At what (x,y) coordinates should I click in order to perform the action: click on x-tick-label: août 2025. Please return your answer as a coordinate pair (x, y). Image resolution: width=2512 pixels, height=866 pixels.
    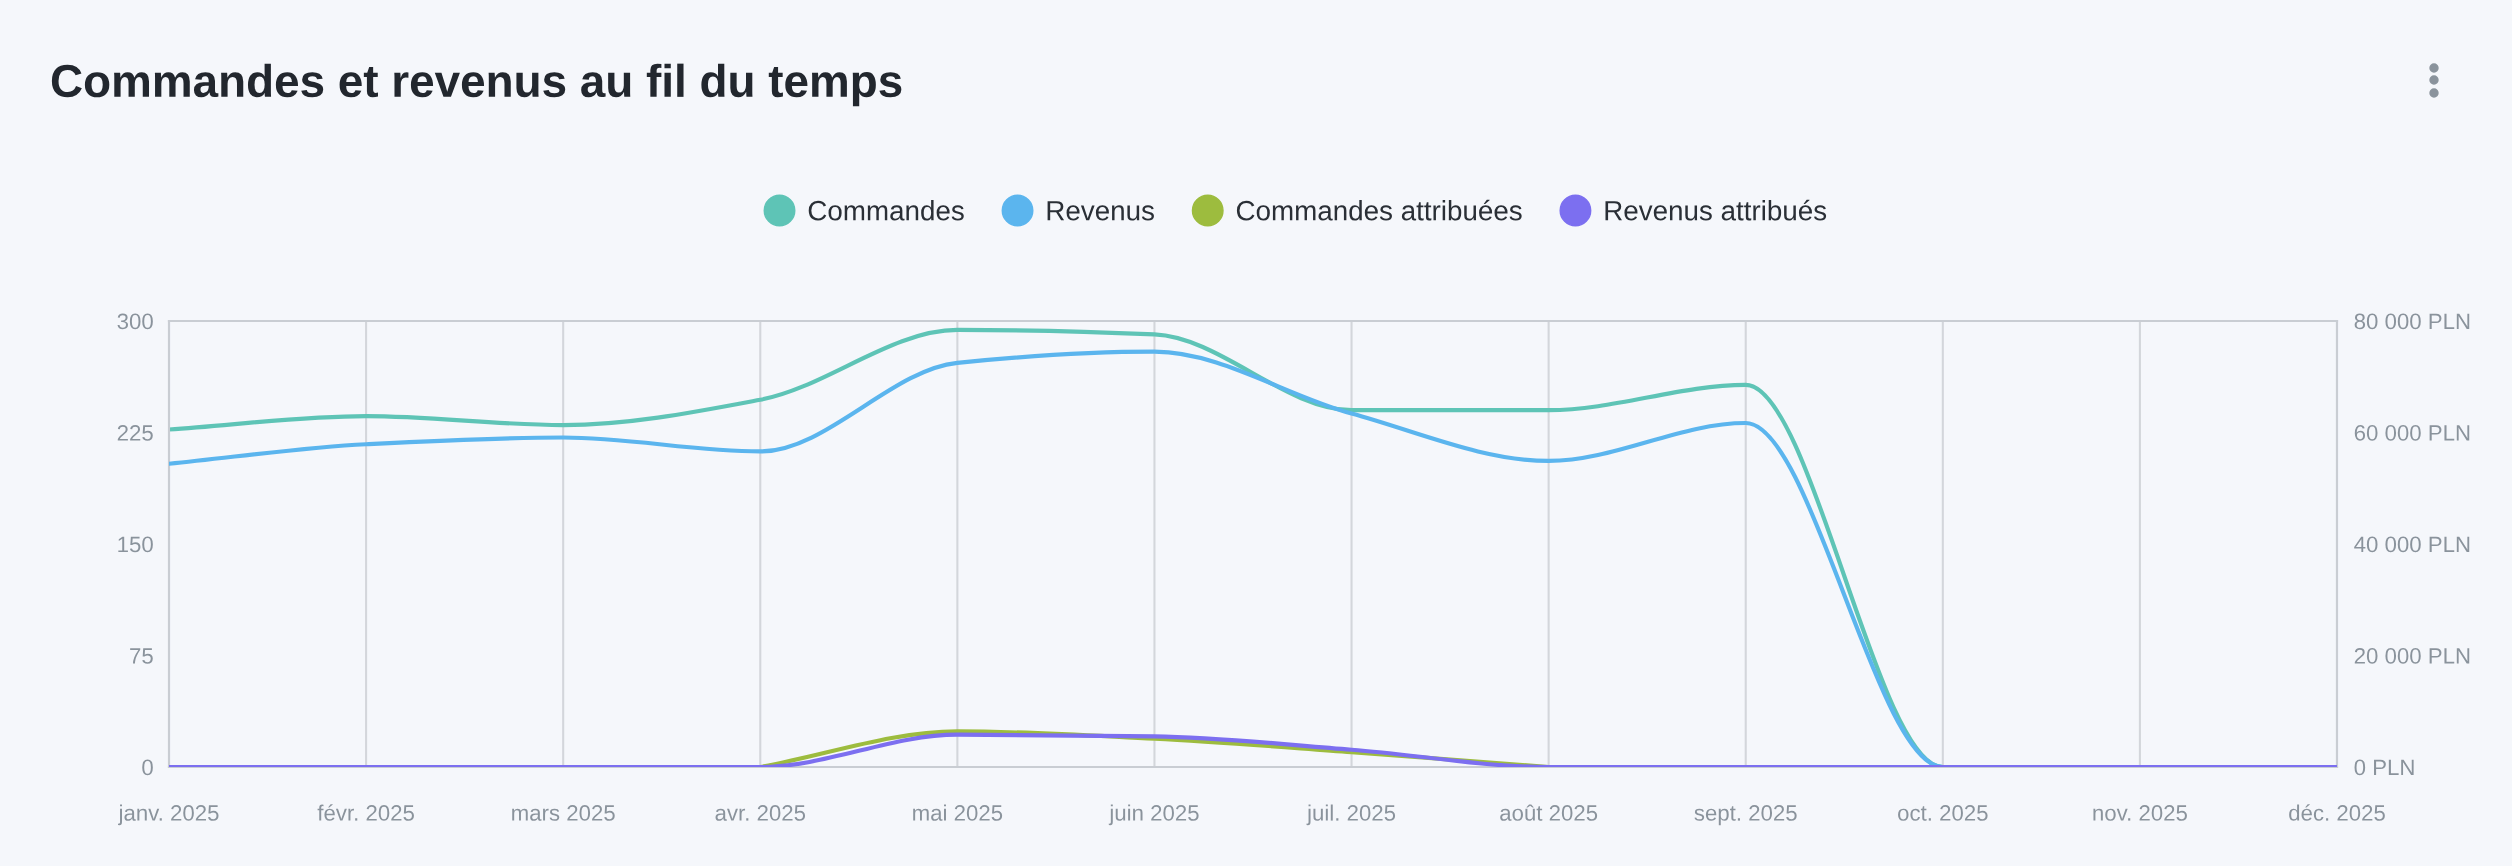
    Looking at the image, I should click on (1549, 812).